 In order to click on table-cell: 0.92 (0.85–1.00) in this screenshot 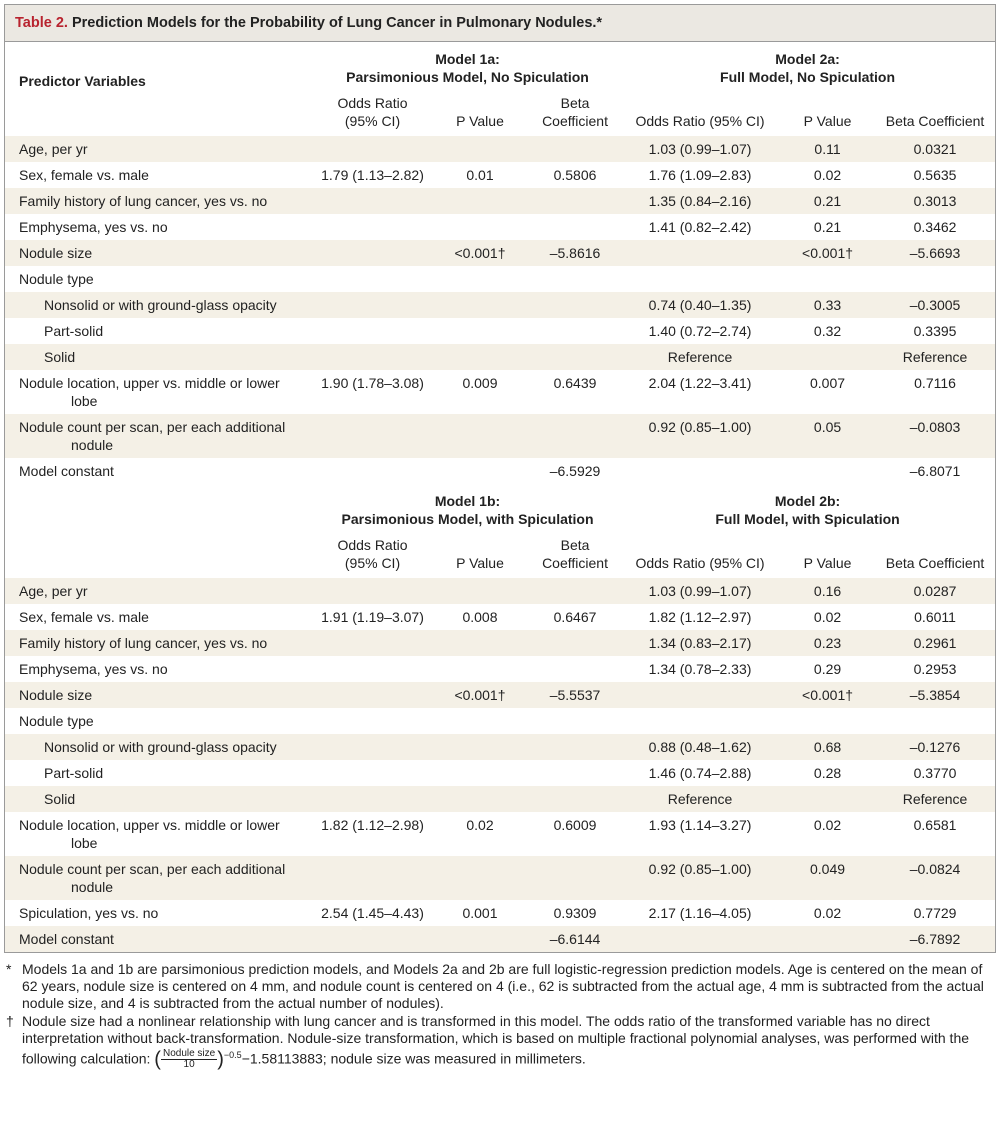, I will do `click(700, 878)`.